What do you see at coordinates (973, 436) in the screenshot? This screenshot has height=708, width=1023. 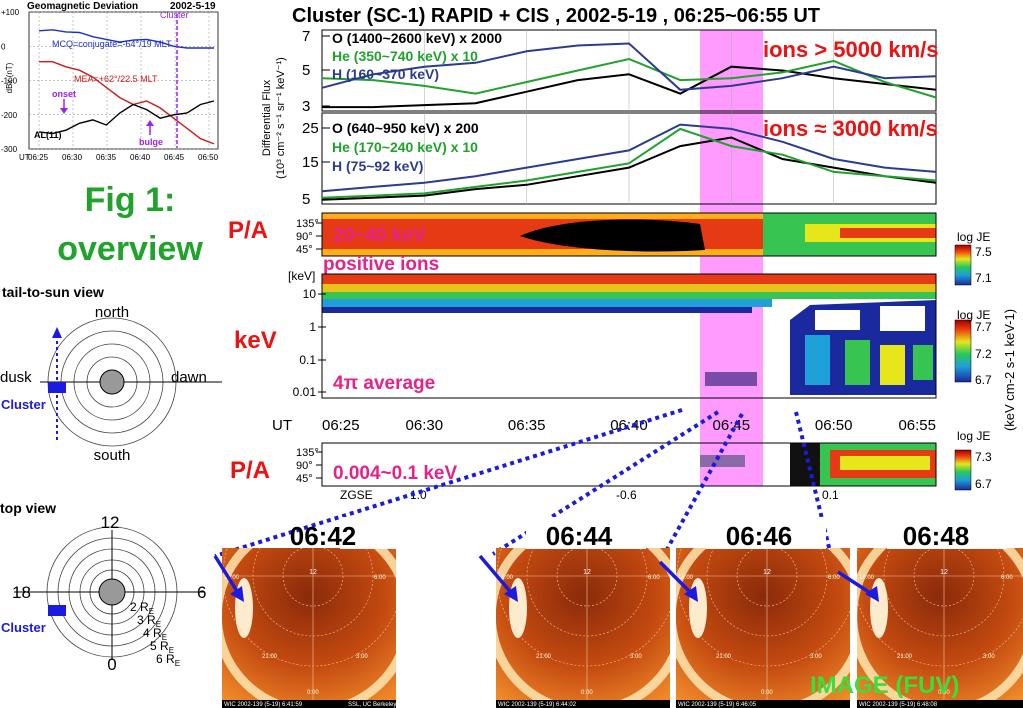 I see `colorbar-3-title: log JE` at bounding box center [973, 436].